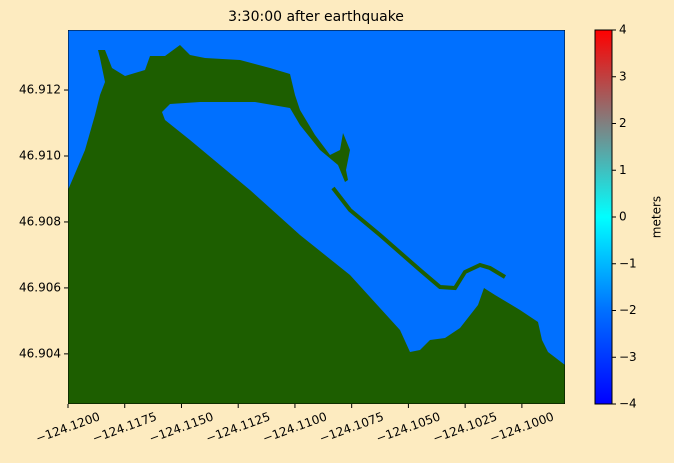 This screenshot has width=674, height=463. Describe the element at coordinates (628, 404) in the screenshot. I see `colorbar-tick-label: −4` at that location.